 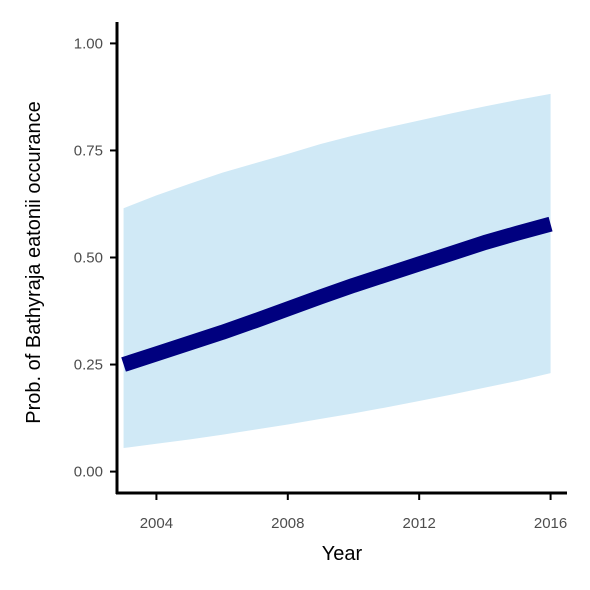 I want to click on x-tick-label: 2004, so click(x=156, y=523).